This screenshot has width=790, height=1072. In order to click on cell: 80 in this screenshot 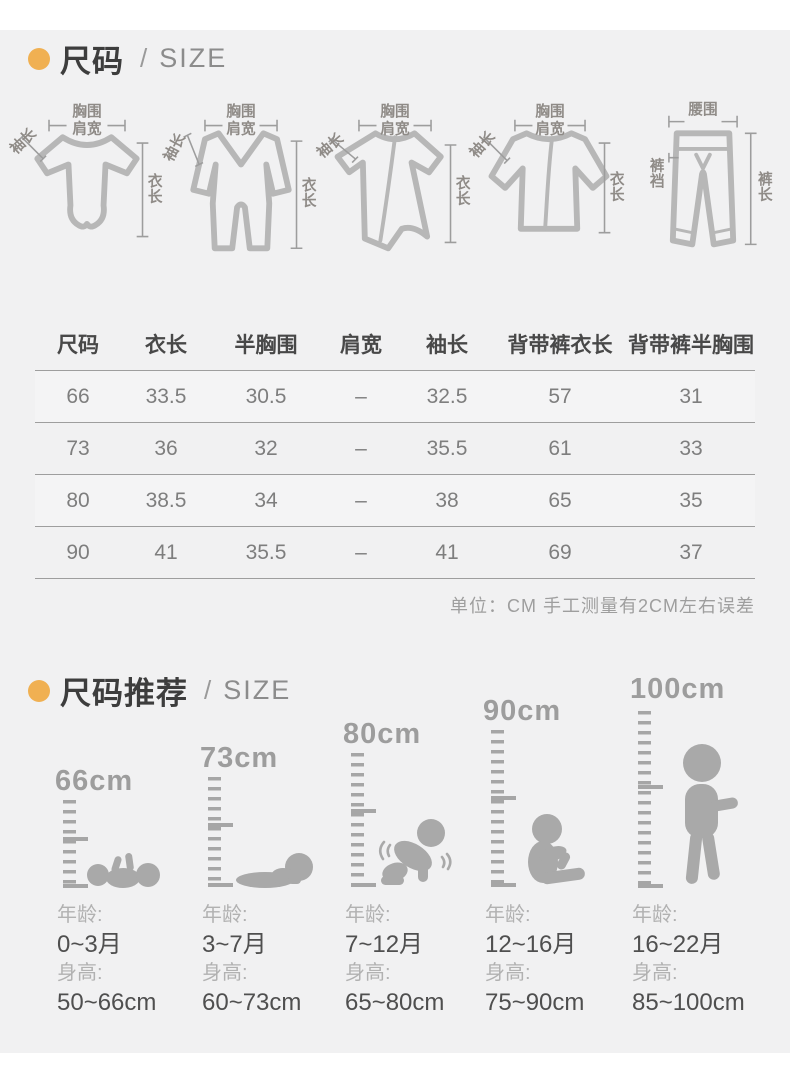, I will do `click(78, 500)`.